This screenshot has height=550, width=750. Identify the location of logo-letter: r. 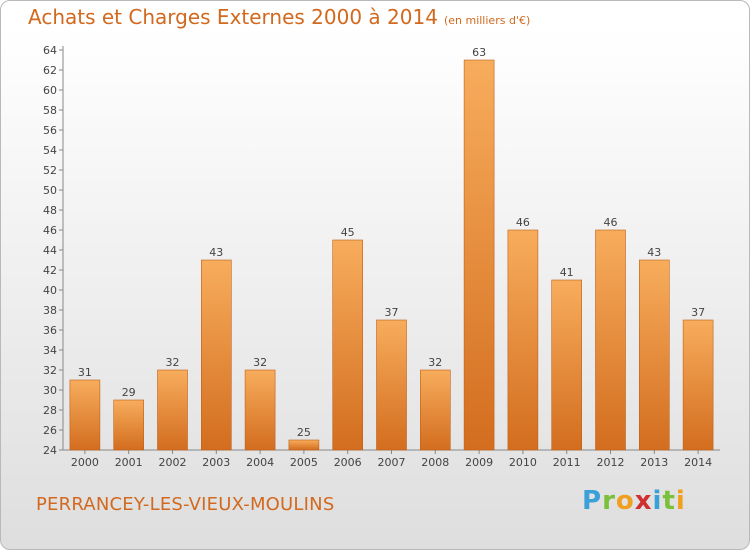
(609, 501).